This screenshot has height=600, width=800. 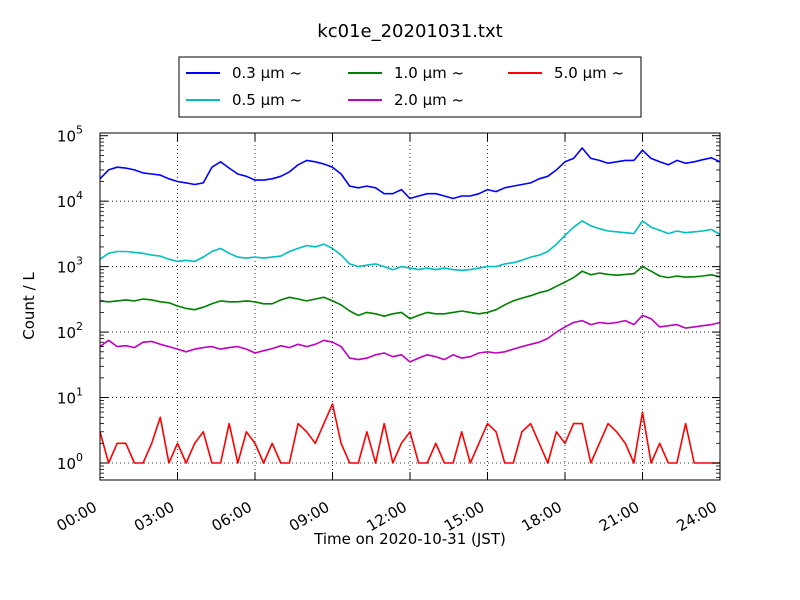 What do you see at coordinates (77, 516) in the screenshot?
I see `x-tick-label: 00:00` at bounding box center [77, 516].